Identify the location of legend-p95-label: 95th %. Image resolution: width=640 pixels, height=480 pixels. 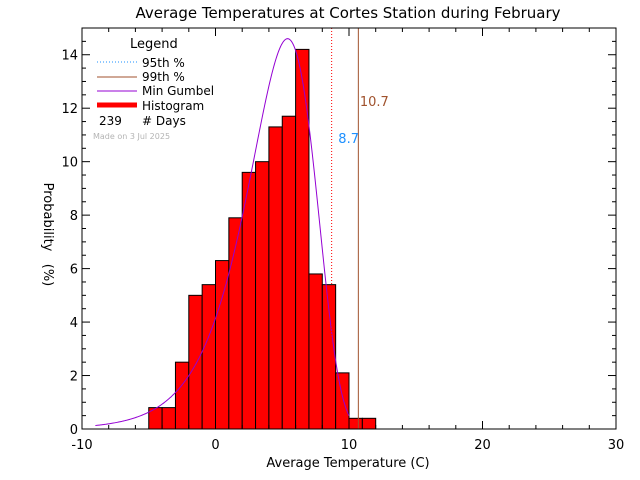
(163, 63).